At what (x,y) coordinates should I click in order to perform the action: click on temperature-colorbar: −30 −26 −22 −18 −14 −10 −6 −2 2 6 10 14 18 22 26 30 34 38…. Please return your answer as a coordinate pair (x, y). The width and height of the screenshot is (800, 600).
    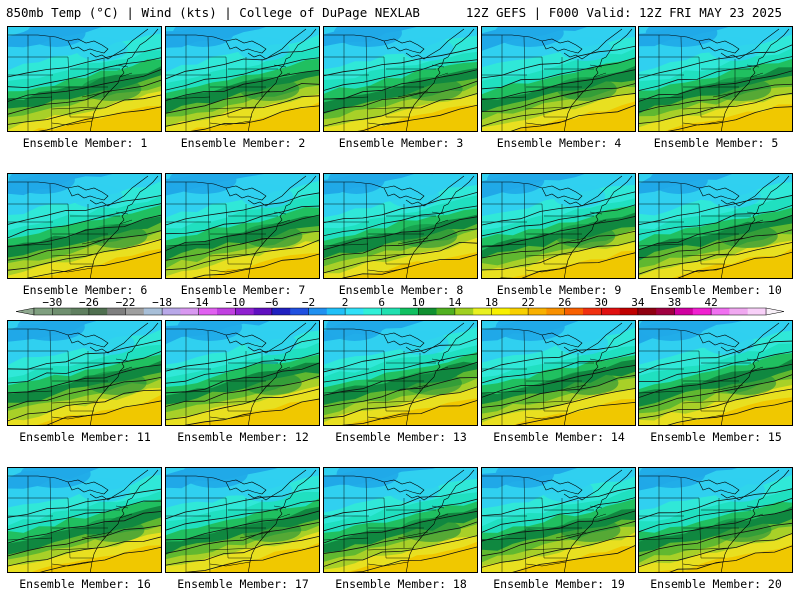
    Looking at the image, I should click on (400, 306).